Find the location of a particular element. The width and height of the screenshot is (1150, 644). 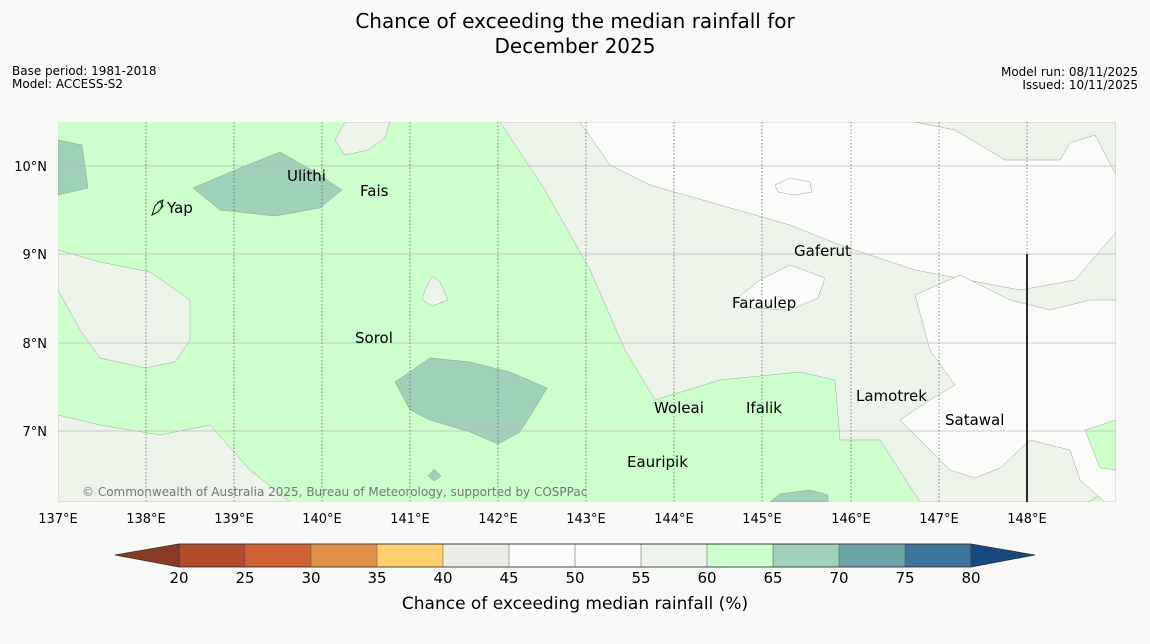

lat-label: 7°N is located at coordinates (35, 432).